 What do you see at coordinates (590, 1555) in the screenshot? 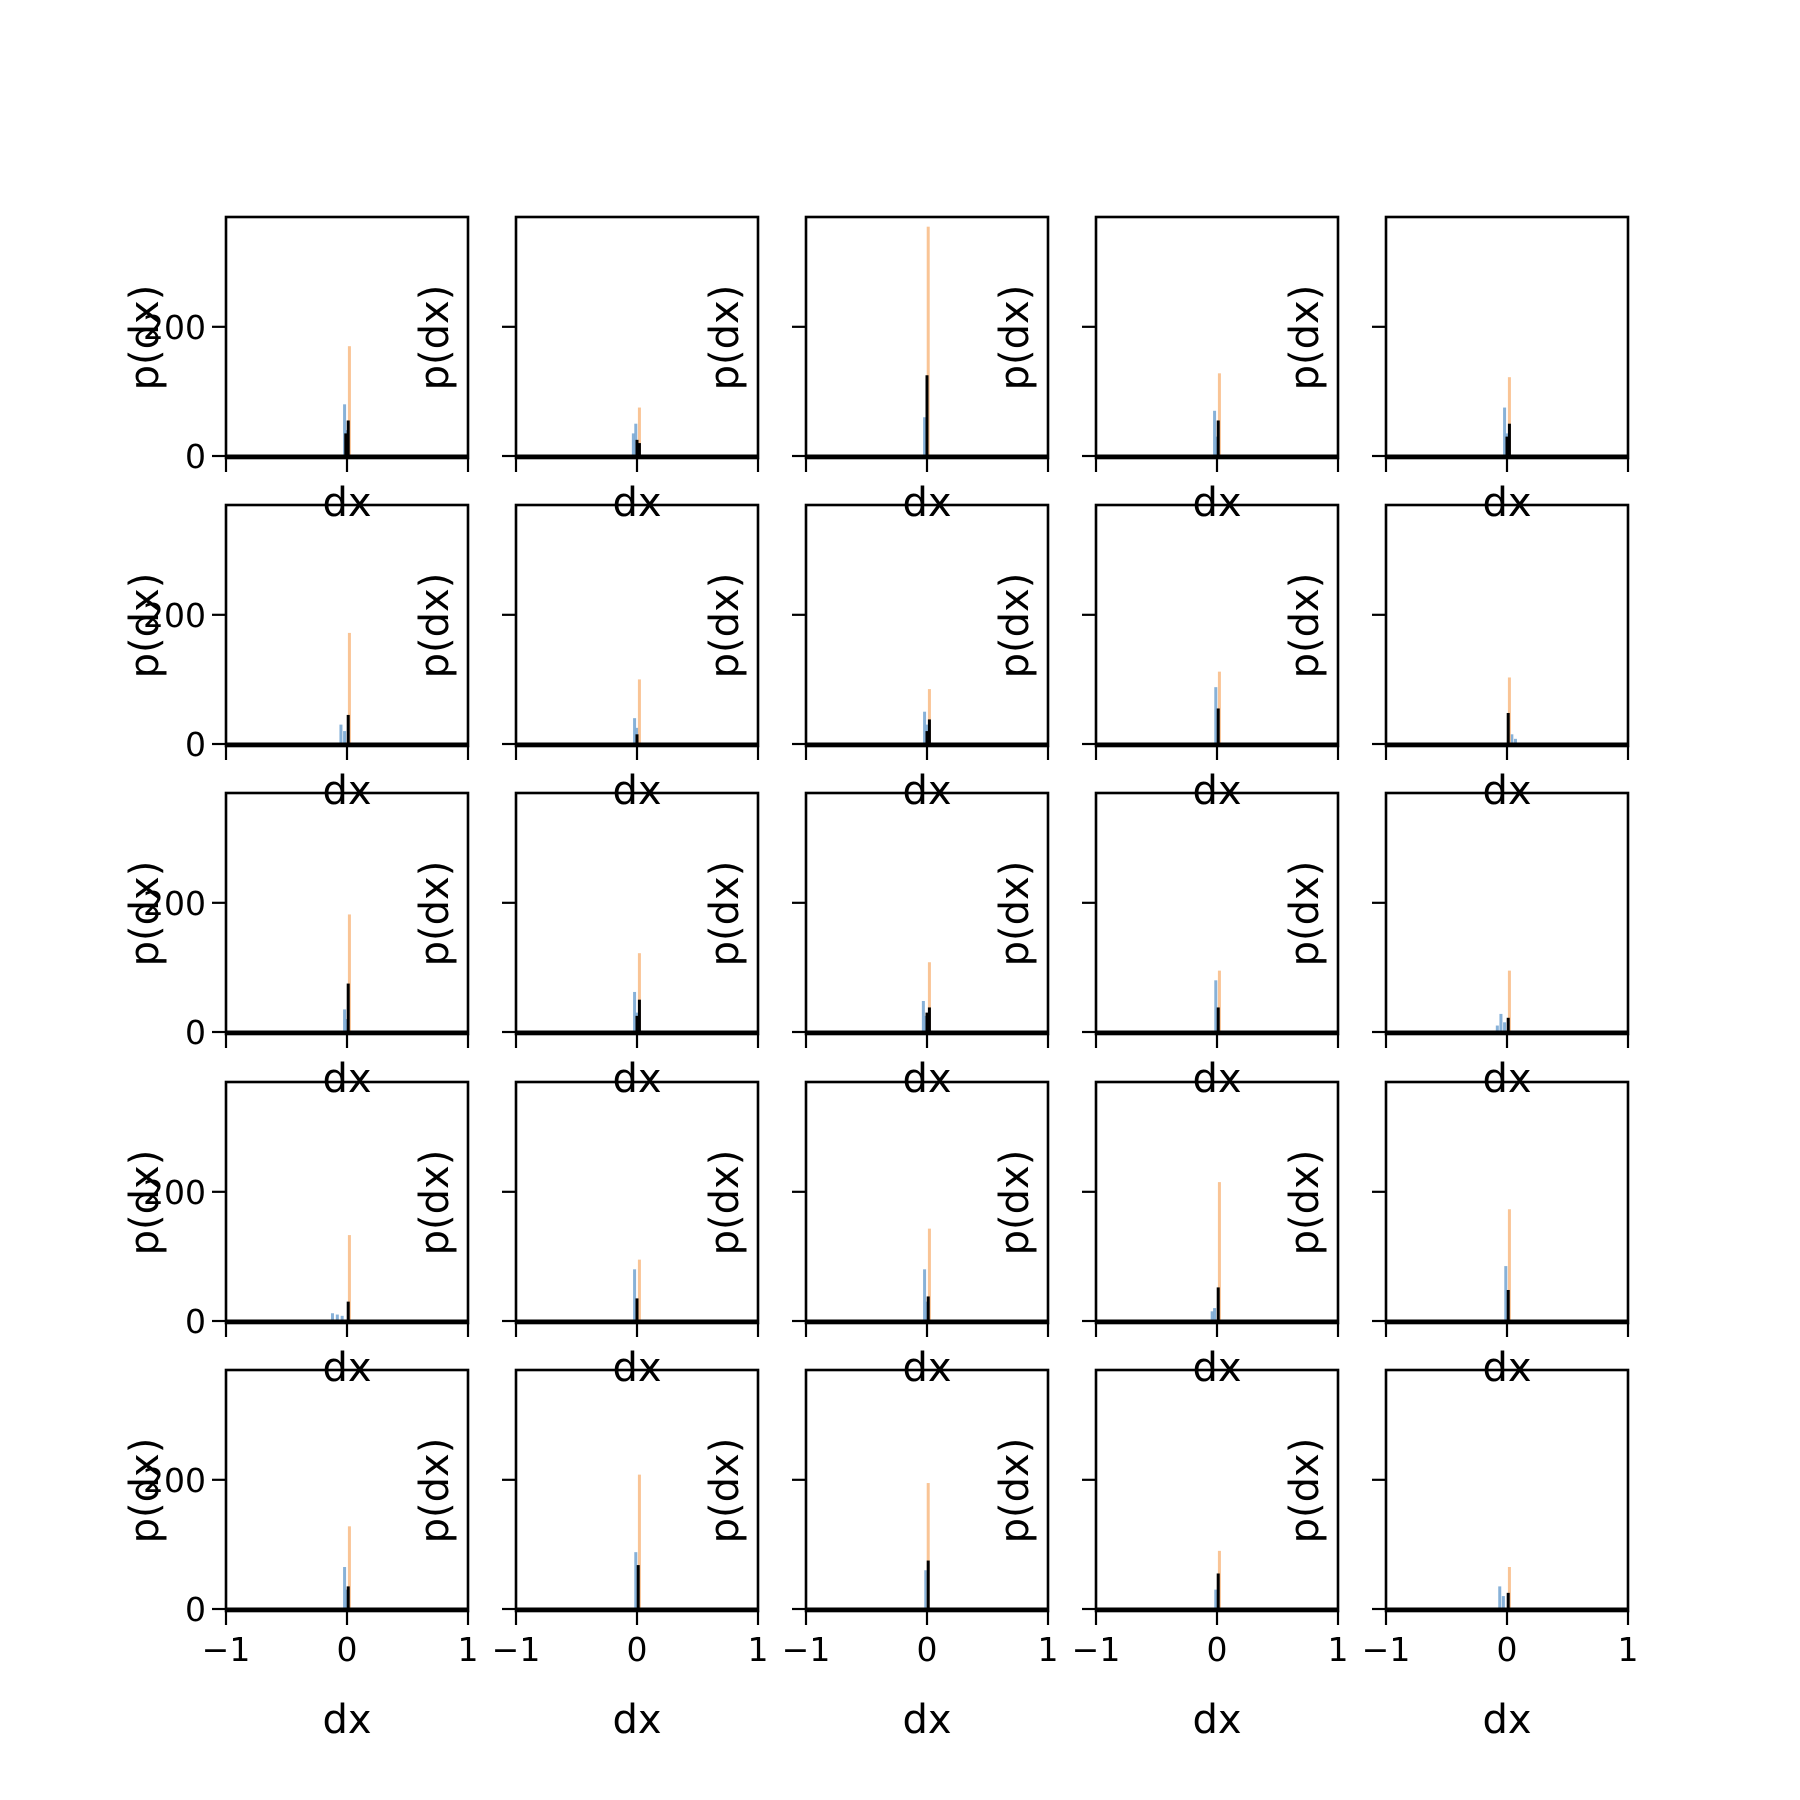
I see `subplot-r4-c1: −1 0 1 dx p(dx)` at bounding box center [590, 1555].